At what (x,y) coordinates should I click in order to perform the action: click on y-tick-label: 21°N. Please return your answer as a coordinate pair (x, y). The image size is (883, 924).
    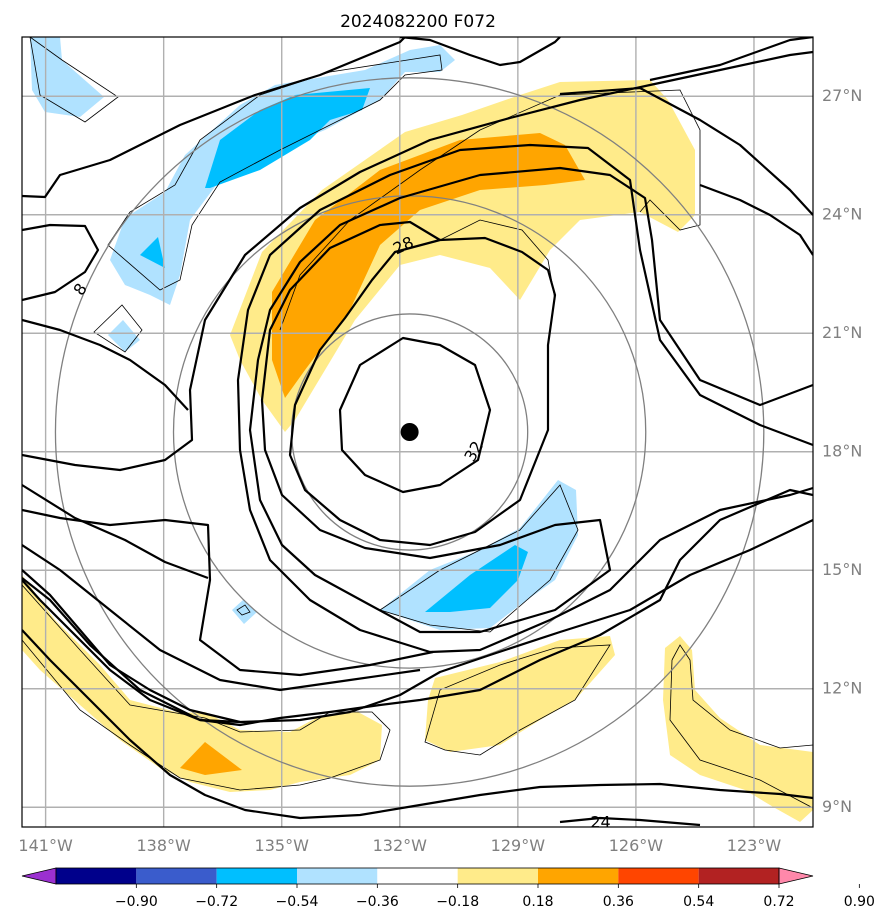
    Looking at the image, I should click on (842, 332).